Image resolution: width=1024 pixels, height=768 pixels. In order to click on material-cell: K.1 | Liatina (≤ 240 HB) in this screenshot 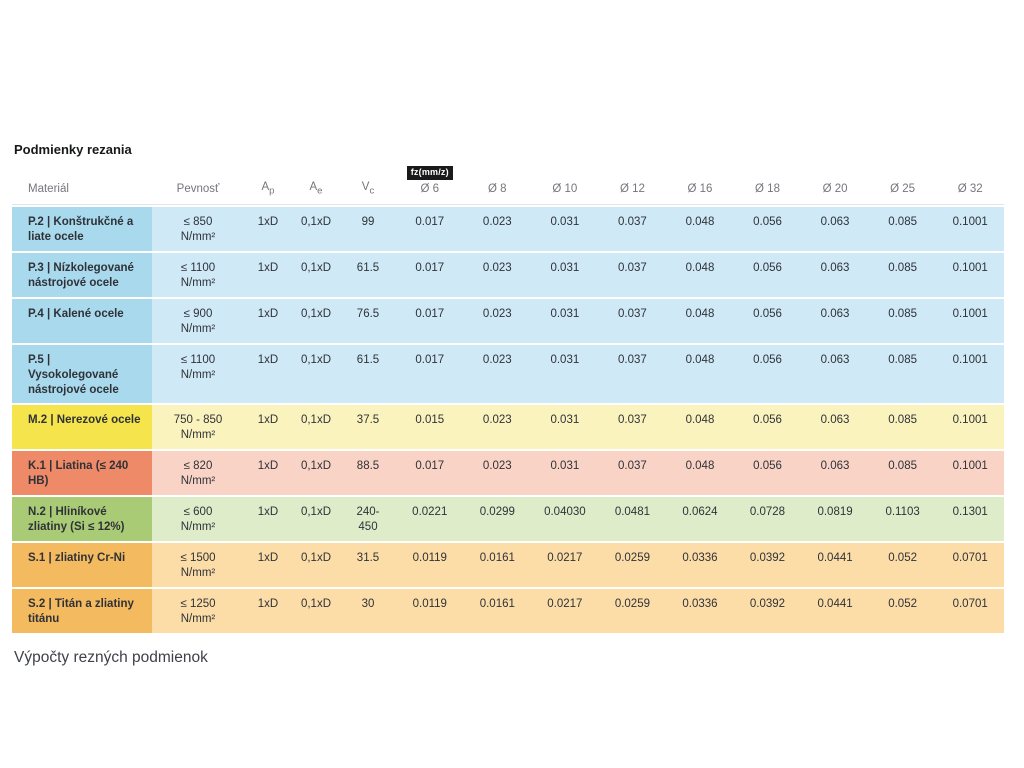, I will do `click(82, 473)`.